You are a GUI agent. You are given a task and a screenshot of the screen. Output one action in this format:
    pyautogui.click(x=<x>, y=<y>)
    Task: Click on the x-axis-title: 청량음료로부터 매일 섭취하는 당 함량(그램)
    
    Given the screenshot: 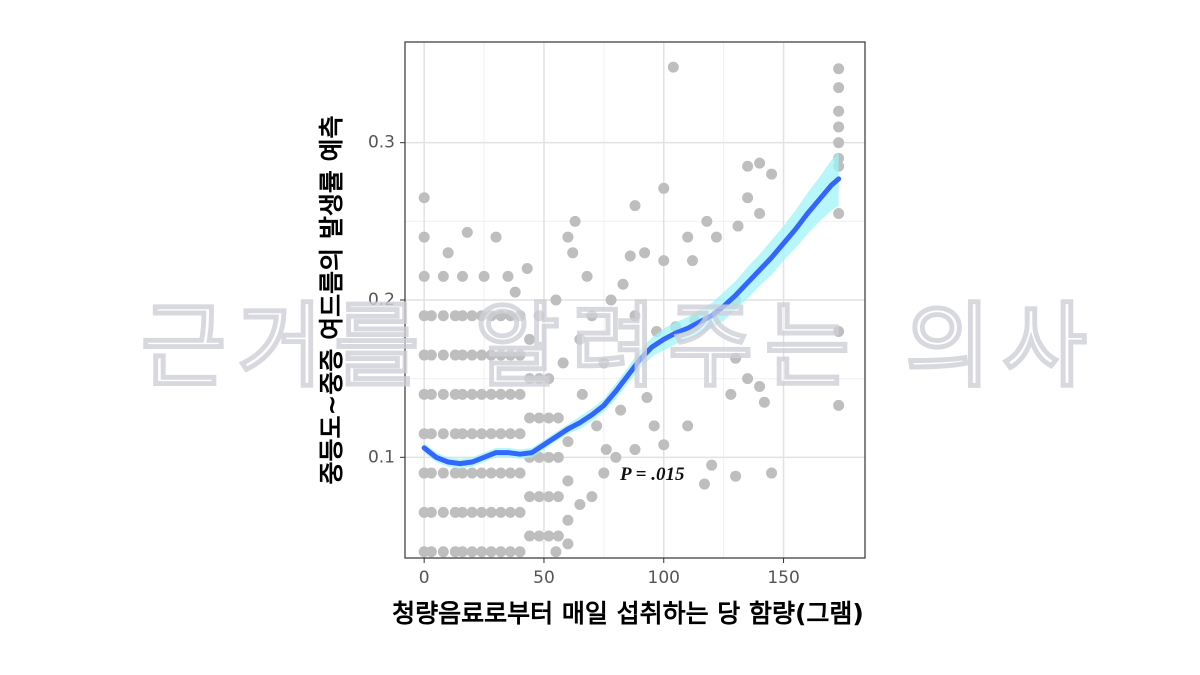 What is the action you would take?
    pyautogui.click(x=628, y=613)
    